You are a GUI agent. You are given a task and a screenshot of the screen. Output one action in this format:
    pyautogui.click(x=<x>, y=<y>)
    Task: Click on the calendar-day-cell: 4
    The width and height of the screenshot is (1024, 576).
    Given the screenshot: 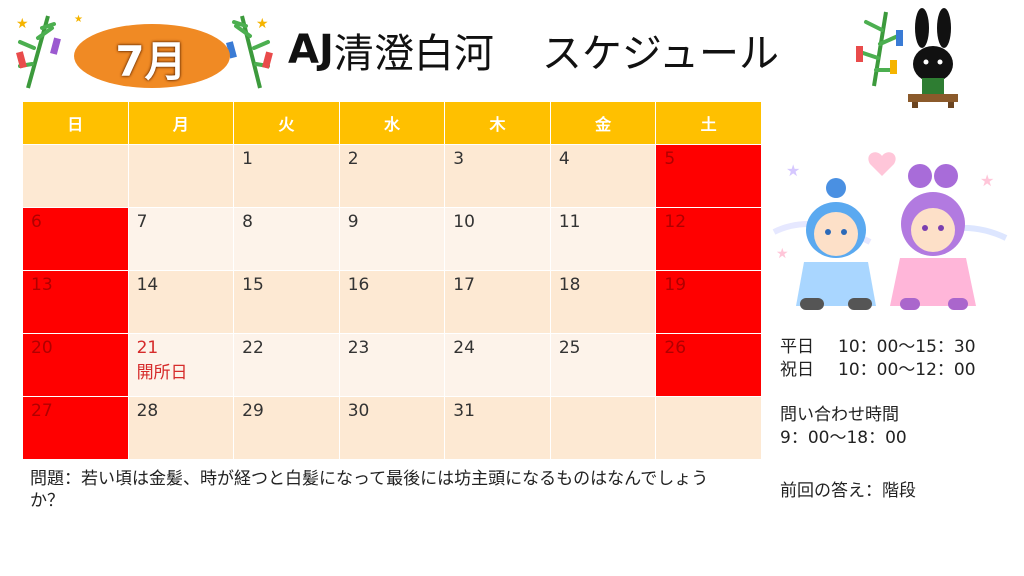 What is the action you would take?
    pyautogui.click(x=603, y=176)
    